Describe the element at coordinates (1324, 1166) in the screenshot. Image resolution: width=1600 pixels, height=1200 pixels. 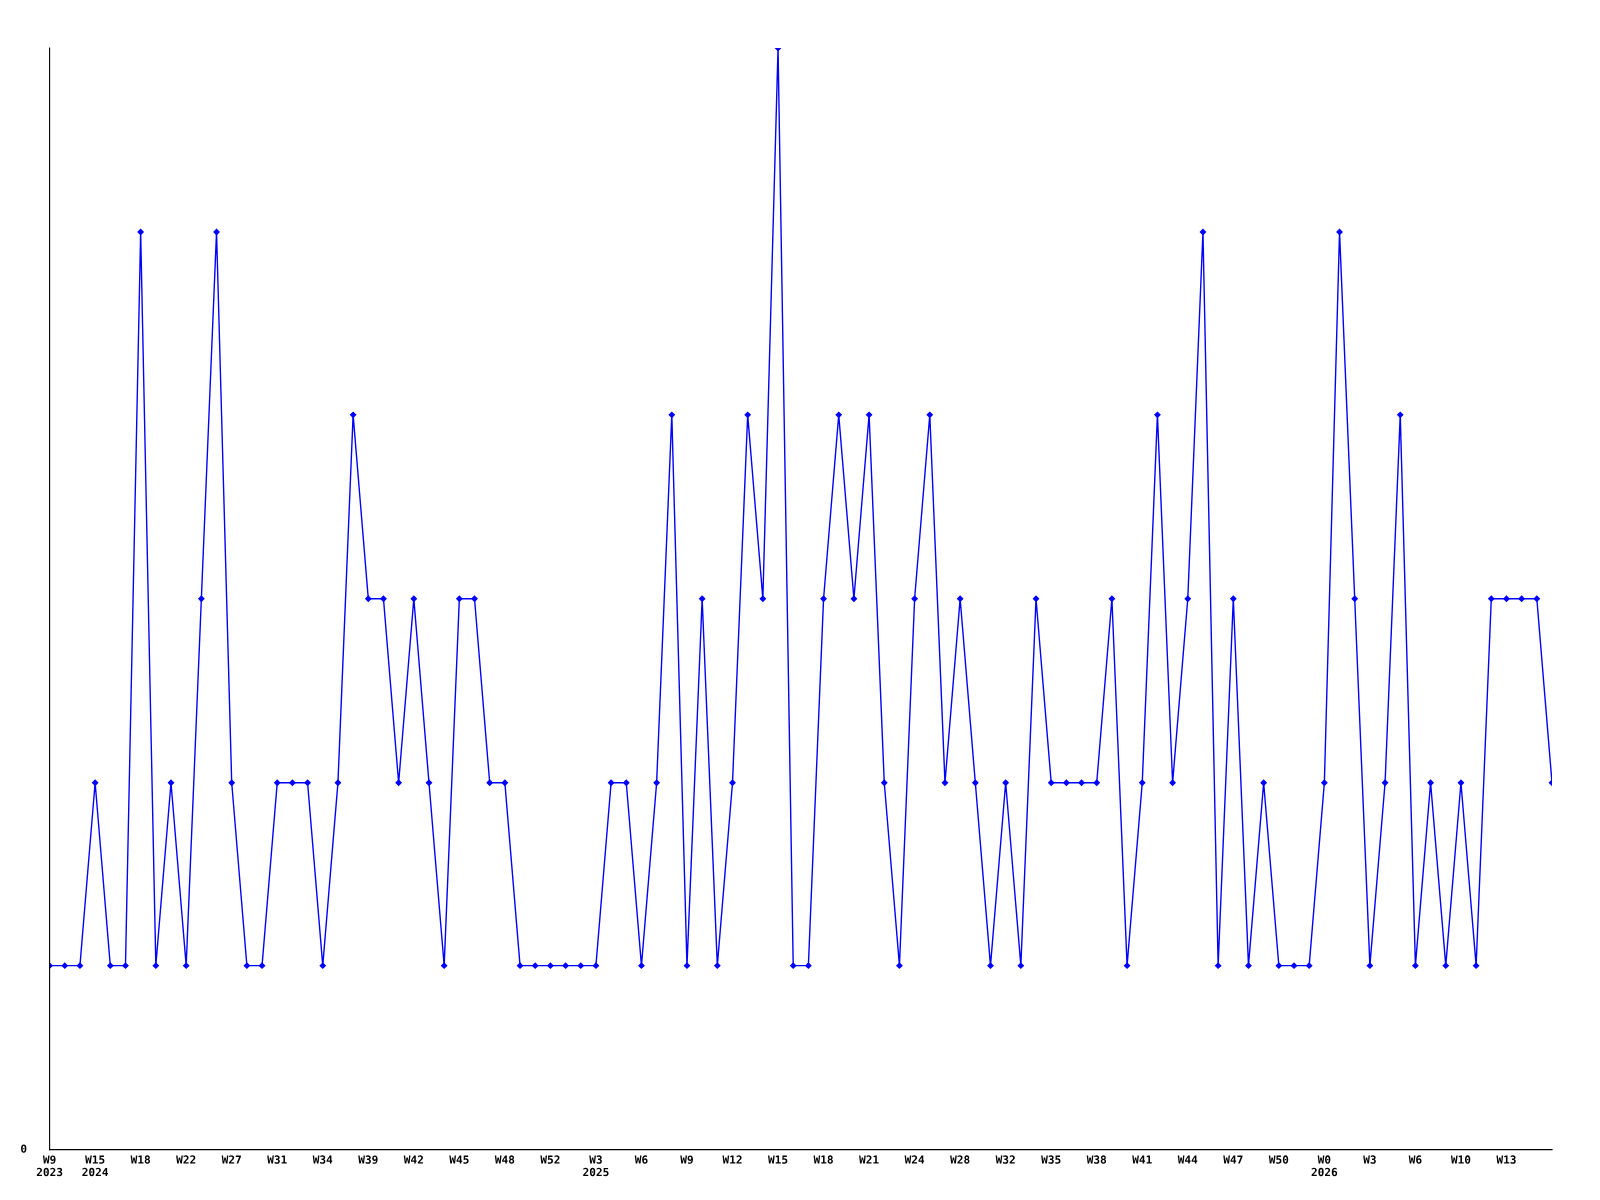
I see `x-tick-label: W0 2026` at that location.